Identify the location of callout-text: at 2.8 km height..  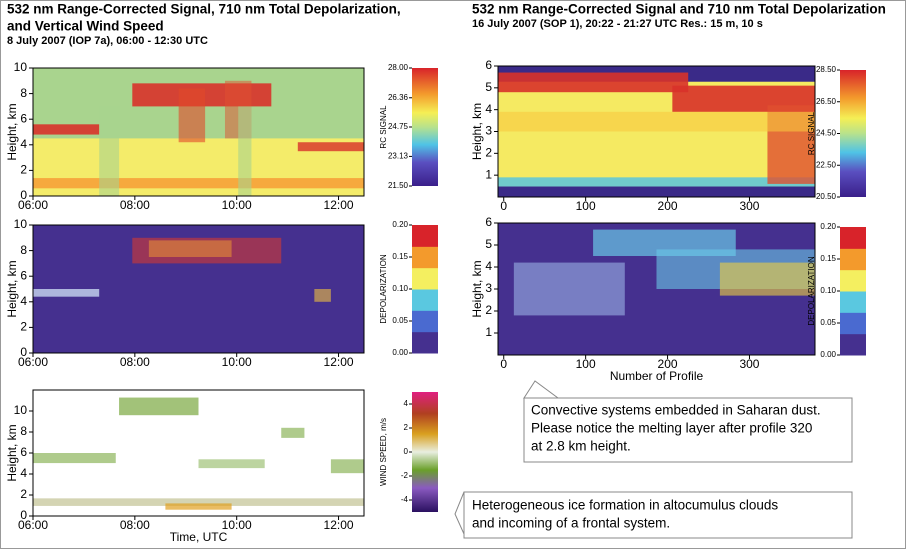
(581, 446).